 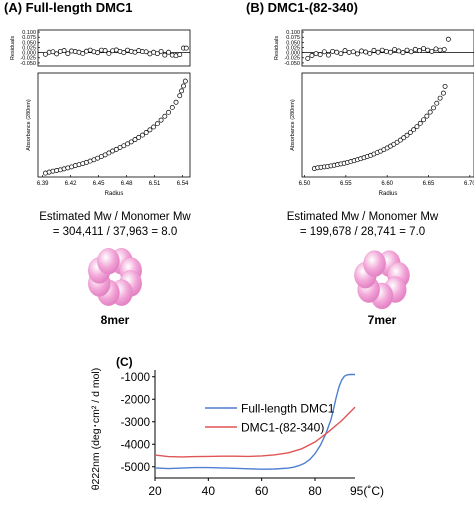 What do you see at coordinates (293, 43) in the screenshot?
I see `panel-b-residuals-ytick-label: 0.050` at bounding box center [293, 43].